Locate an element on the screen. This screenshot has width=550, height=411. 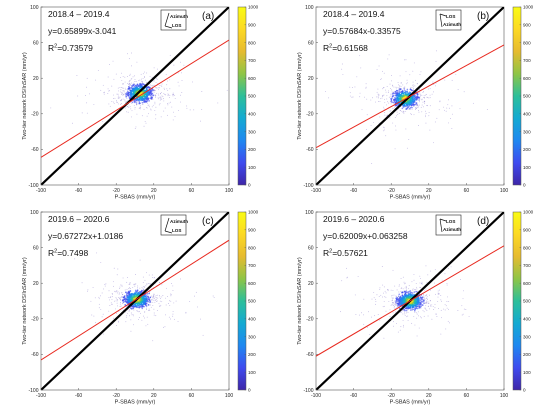
colorbar-tick-label: 500 is located at coordinates (252, 301).